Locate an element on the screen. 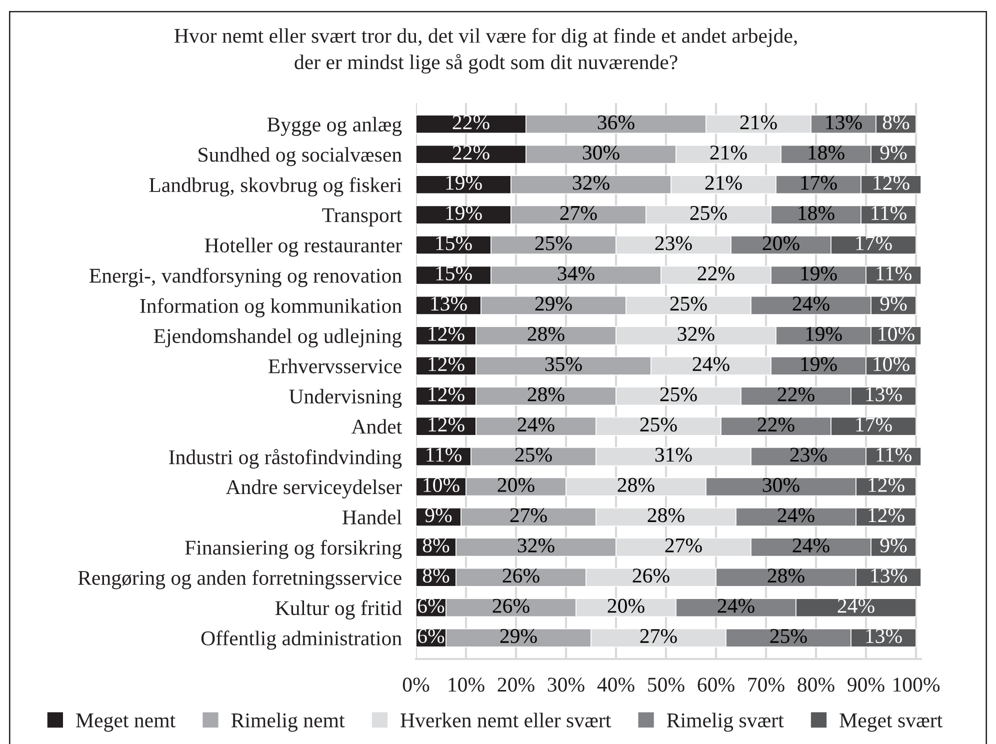 The image size is (996, 744). data-label: 34% is located at coordinates (576, 273).